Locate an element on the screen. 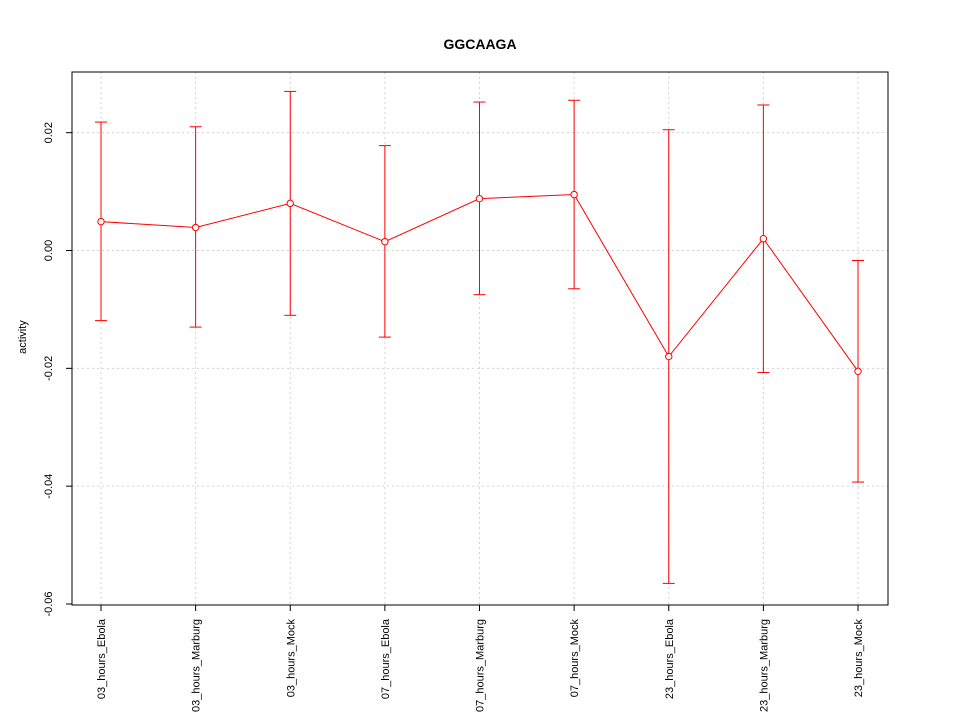 Image resolution: width=960 pixels, height=720 pixels. x-tick-label: 07_hours_Marburg is located at coordinates (481, 665).